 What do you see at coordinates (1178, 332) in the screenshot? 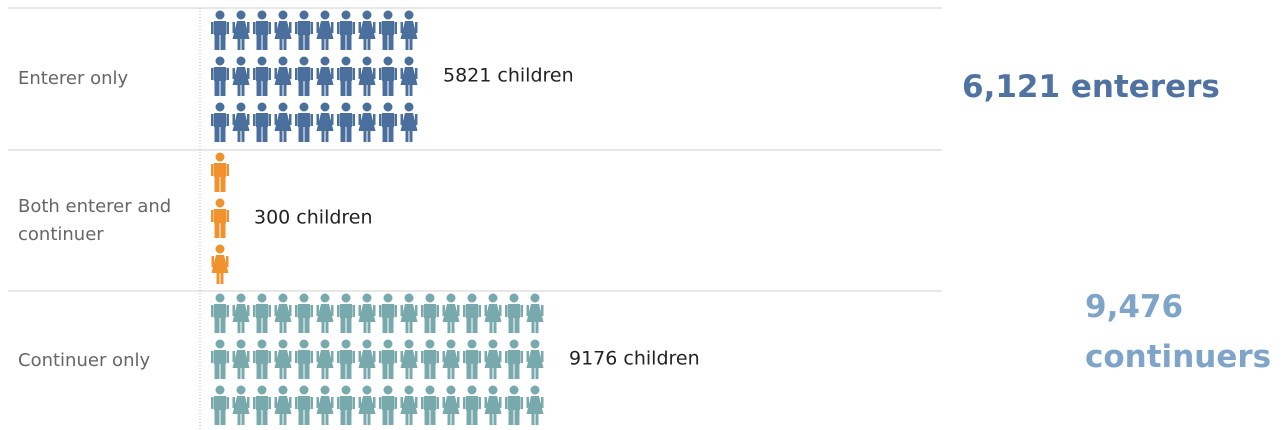
I see `annotation: 9,476 continuers` at bounding box center [1178, 332].